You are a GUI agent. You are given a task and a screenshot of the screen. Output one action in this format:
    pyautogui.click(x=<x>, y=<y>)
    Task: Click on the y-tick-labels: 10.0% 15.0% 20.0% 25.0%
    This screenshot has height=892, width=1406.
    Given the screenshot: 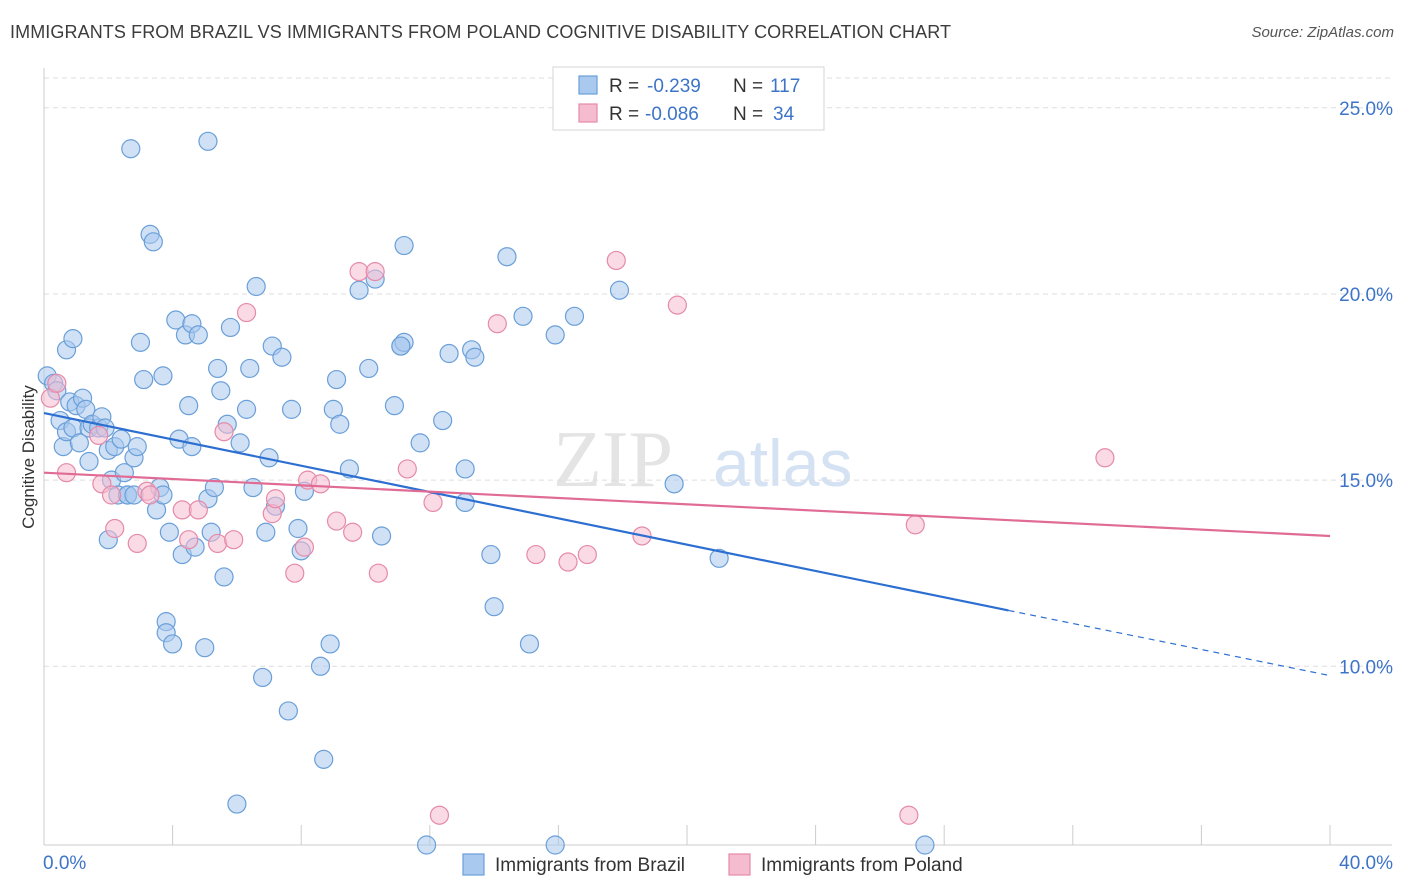 What is the action you would take?
    pyautogui.click(x=1366, y=388)
    